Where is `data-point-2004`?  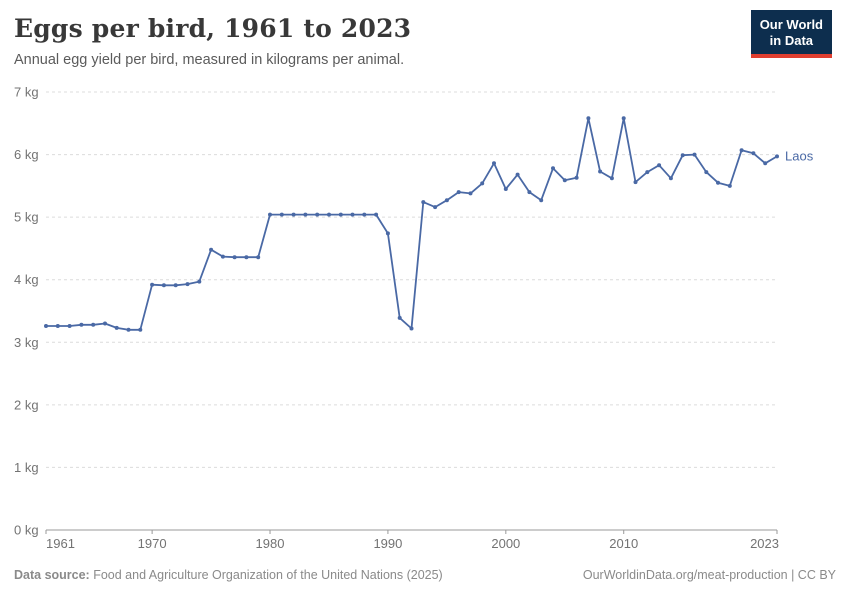
data-point-2004 is located at coordinates (553, 168).